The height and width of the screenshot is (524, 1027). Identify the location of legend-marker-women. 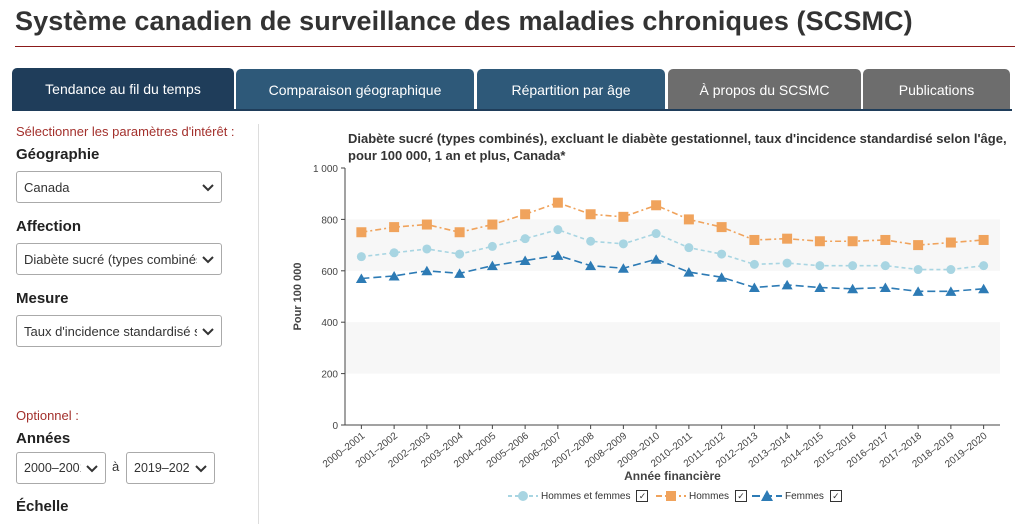
(767, 495).